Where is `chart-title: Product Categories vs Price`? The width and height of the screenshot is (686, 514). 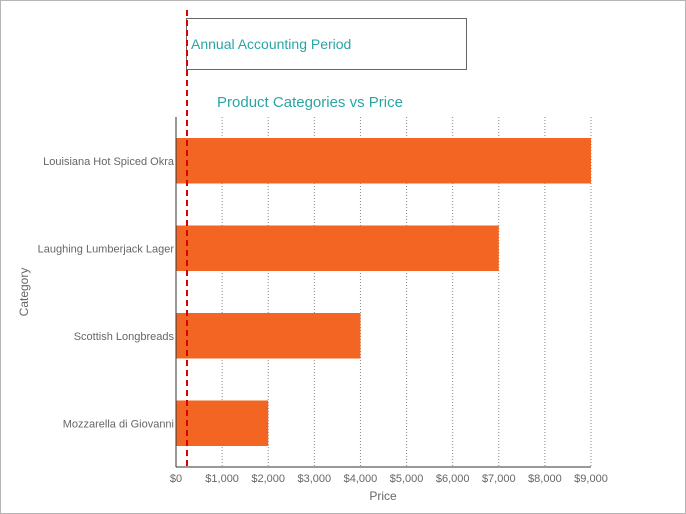
chart-title: Product Categories vs Price is located at coordinates (310, 102).